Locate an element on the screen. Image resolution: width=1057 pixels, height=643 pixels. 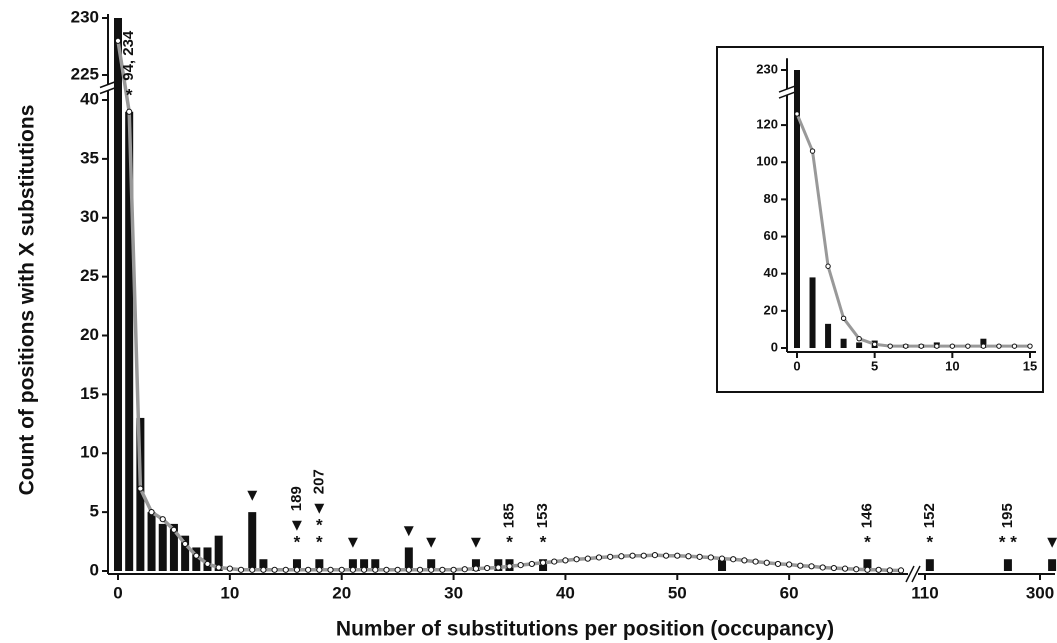
x-tick-label: 20 is located at coordinates (341, 592).